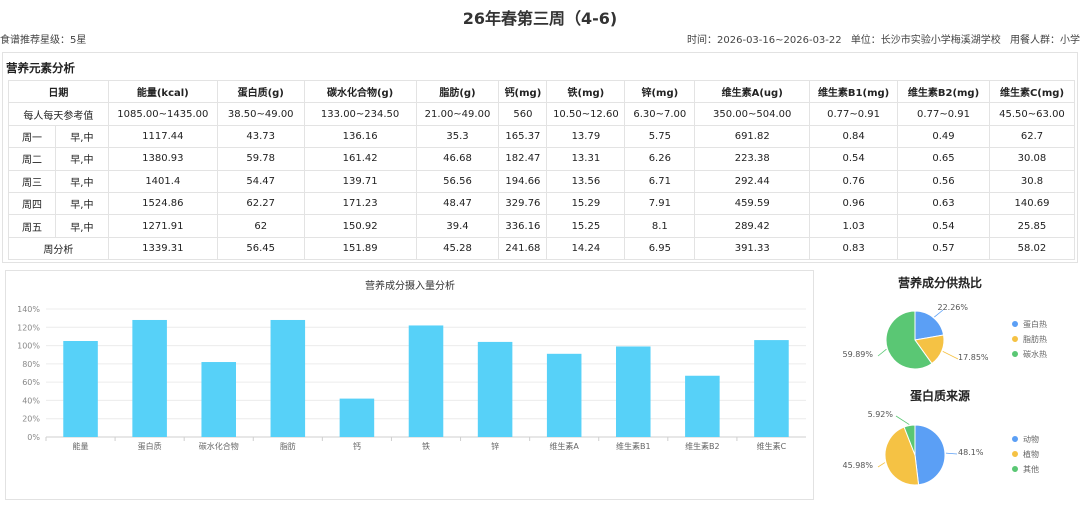  I want to click on x-tick-label: 蛋白质, so click(150, 446).